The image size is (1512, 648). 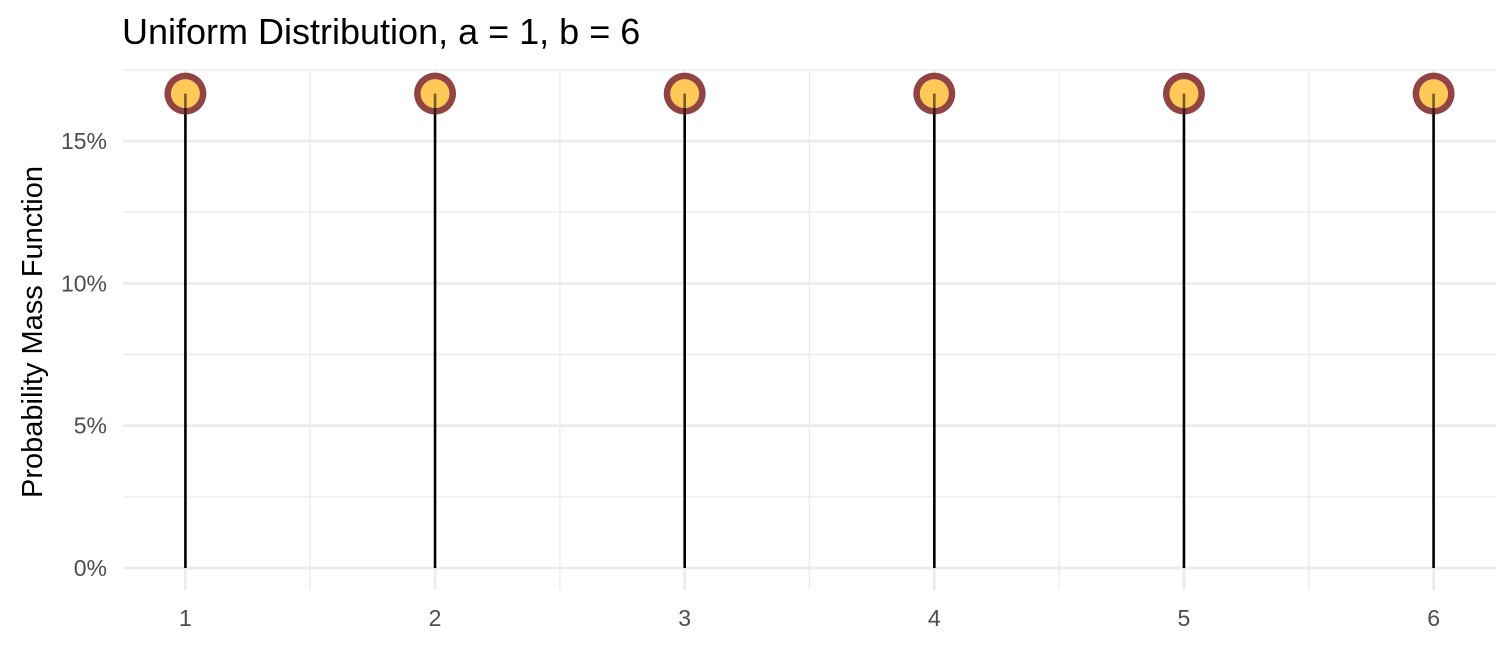 I want to click on y-axis-title: Probability Mass Function, so click(x=33, y=332).